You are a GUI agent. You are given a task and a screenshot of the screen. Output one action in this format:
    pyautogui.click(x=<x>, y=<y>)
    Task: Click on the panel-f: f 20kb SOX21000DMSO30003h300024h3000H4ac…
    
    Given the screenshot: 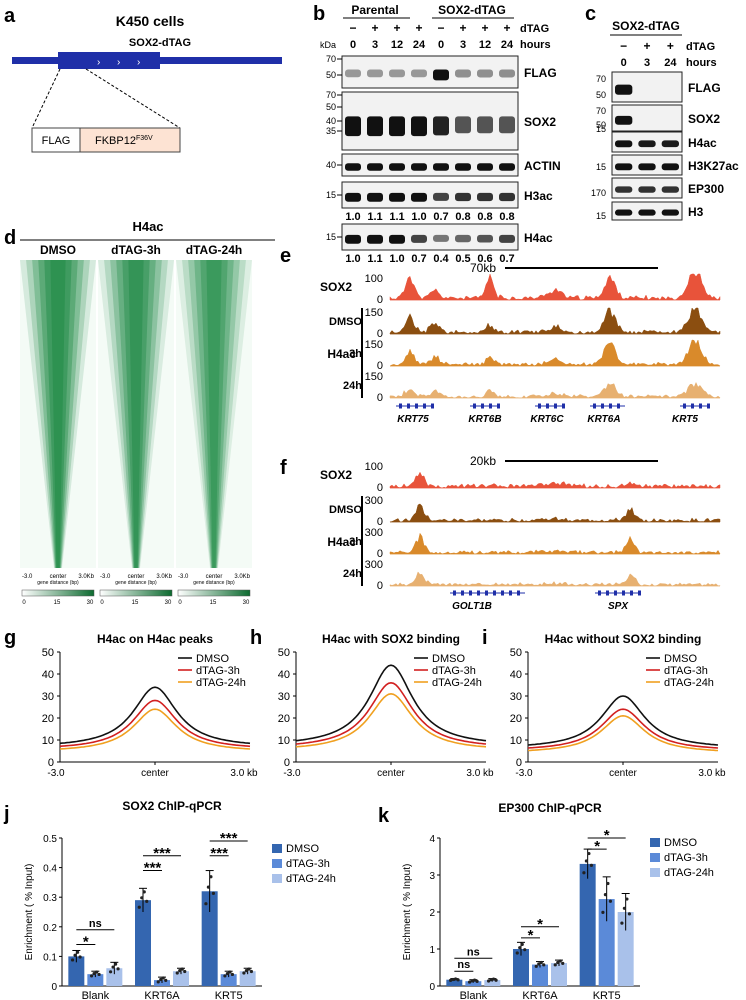 What is the action you would take?
    pyautogui.click(x=500, y=533)
    